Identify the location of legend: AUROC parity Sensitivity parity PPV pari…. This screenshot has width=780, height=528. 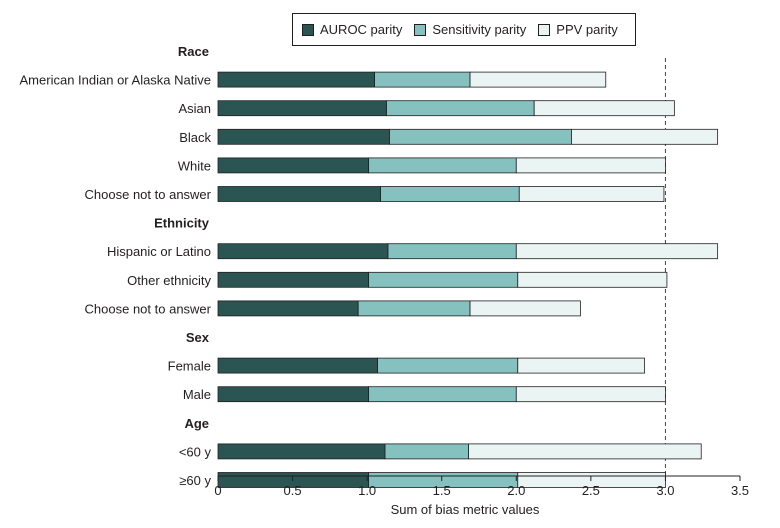
(464, 29).